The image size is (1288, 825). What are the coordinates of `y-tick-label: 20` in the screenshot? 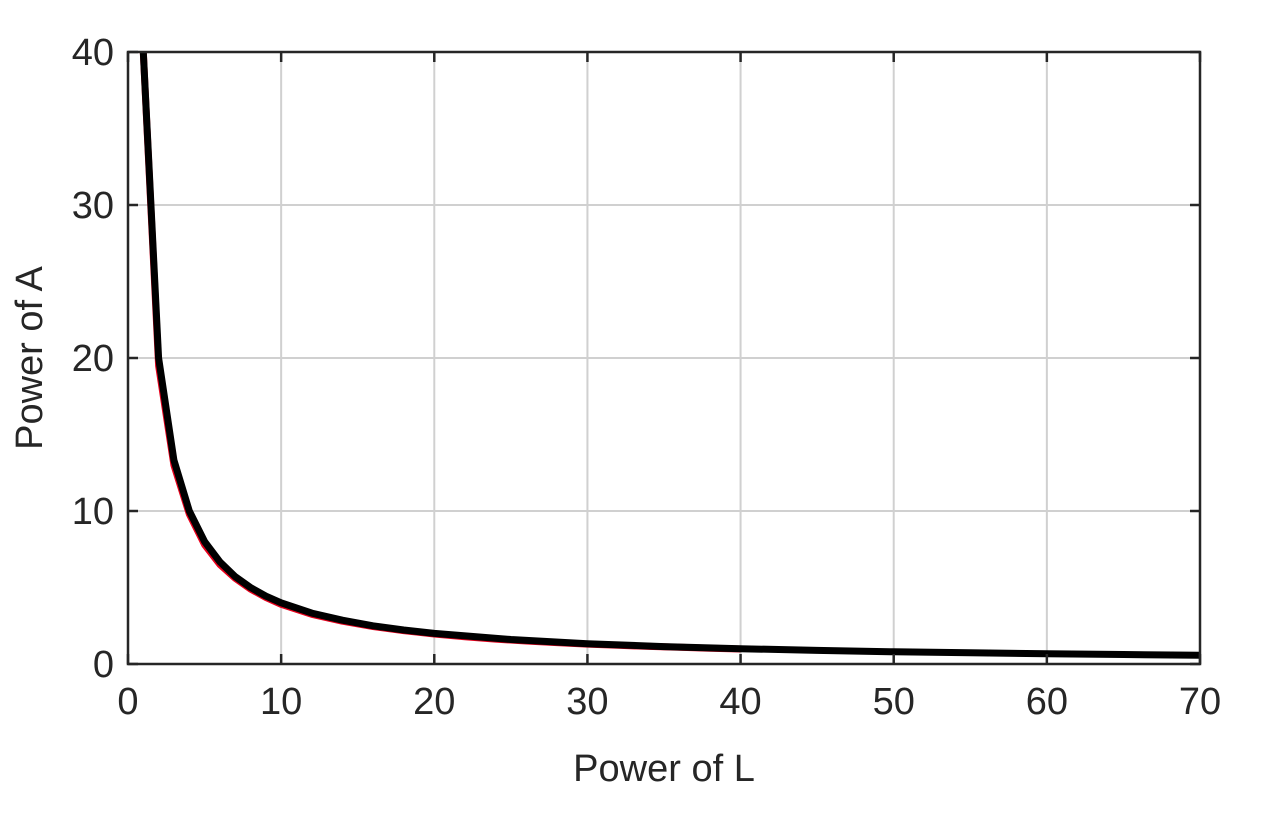 It's located at (93, 359).